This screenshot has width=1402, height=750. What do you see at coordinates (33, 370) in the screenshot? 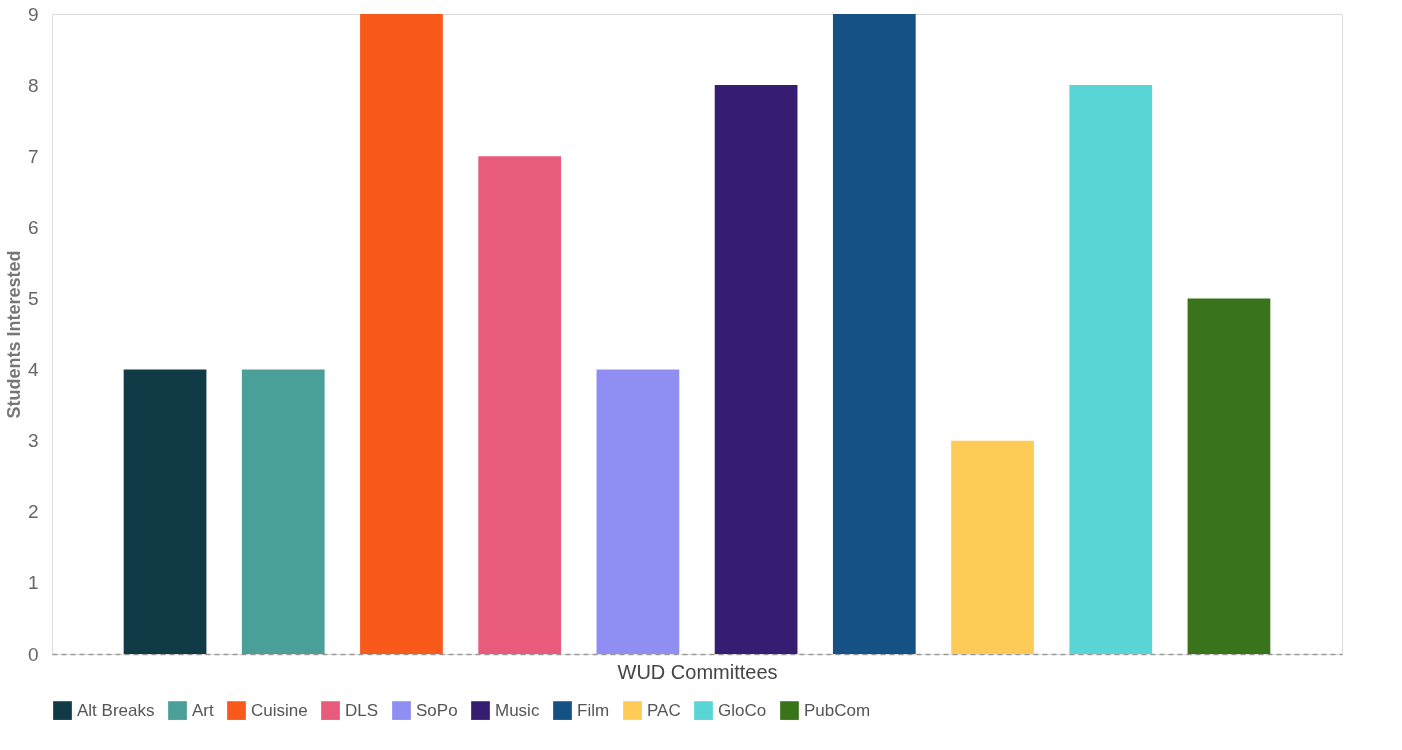
I see `y-tick-label: 4` at bounding box center [33, 370].